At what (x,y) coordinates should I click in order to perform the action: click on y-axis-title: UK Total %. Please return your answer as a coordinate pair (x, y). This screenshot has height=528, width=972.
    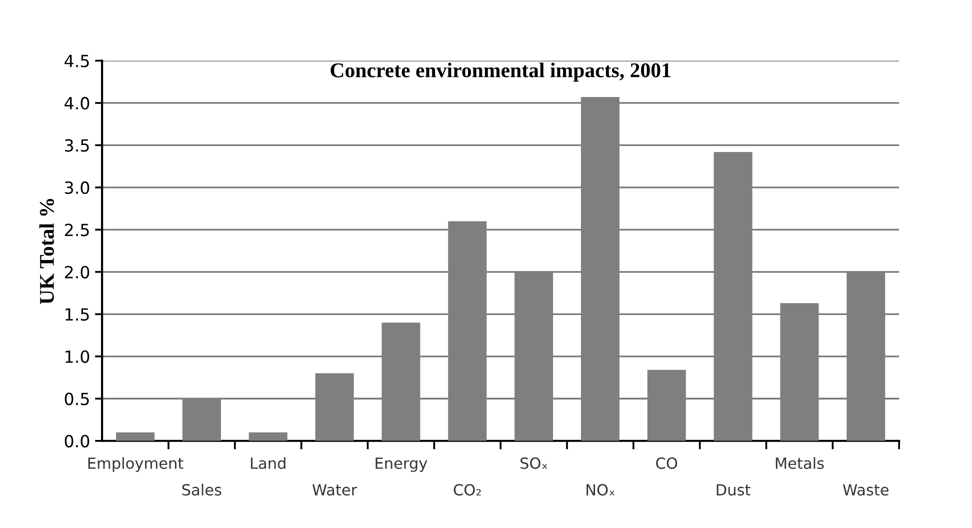
    Looking at the image, I should click on (46, 251).